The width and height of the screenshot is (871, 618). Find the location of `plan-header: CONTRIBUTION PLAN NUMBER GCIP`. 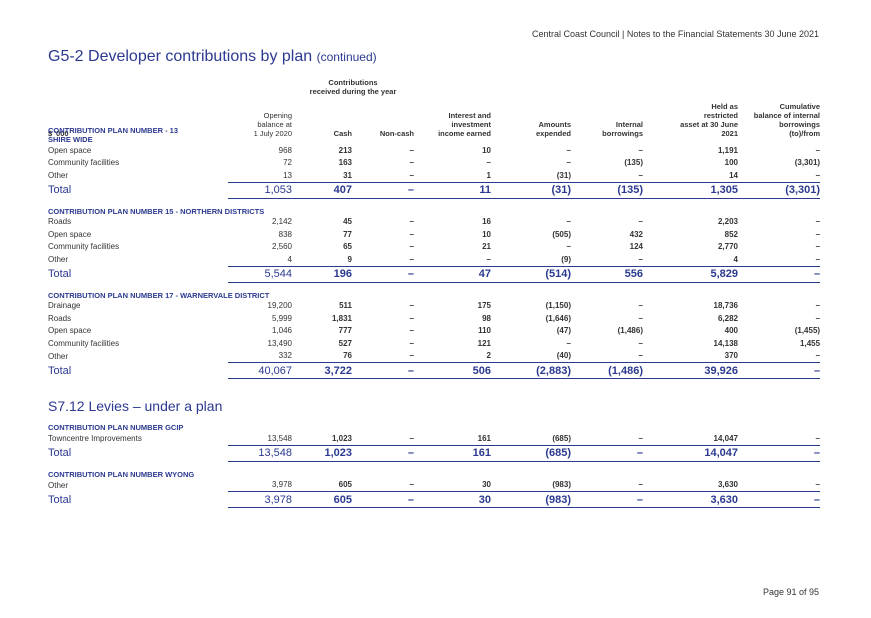

plan-header: CONTRIBUTION PLAN NUMBER GCIP is located at coordinates (434, 426).